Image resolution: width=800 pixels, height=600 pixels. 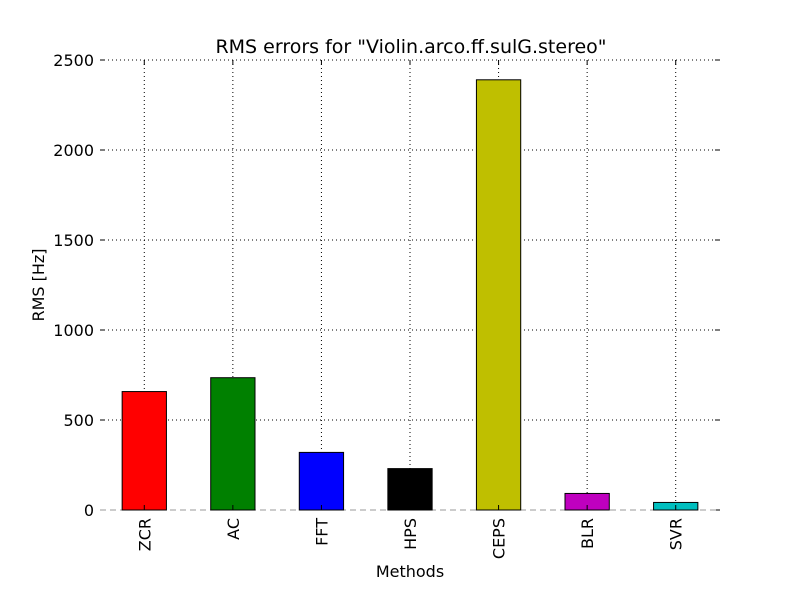 I want to click on x-tick-label: BLR, so click(x=587, y=533).